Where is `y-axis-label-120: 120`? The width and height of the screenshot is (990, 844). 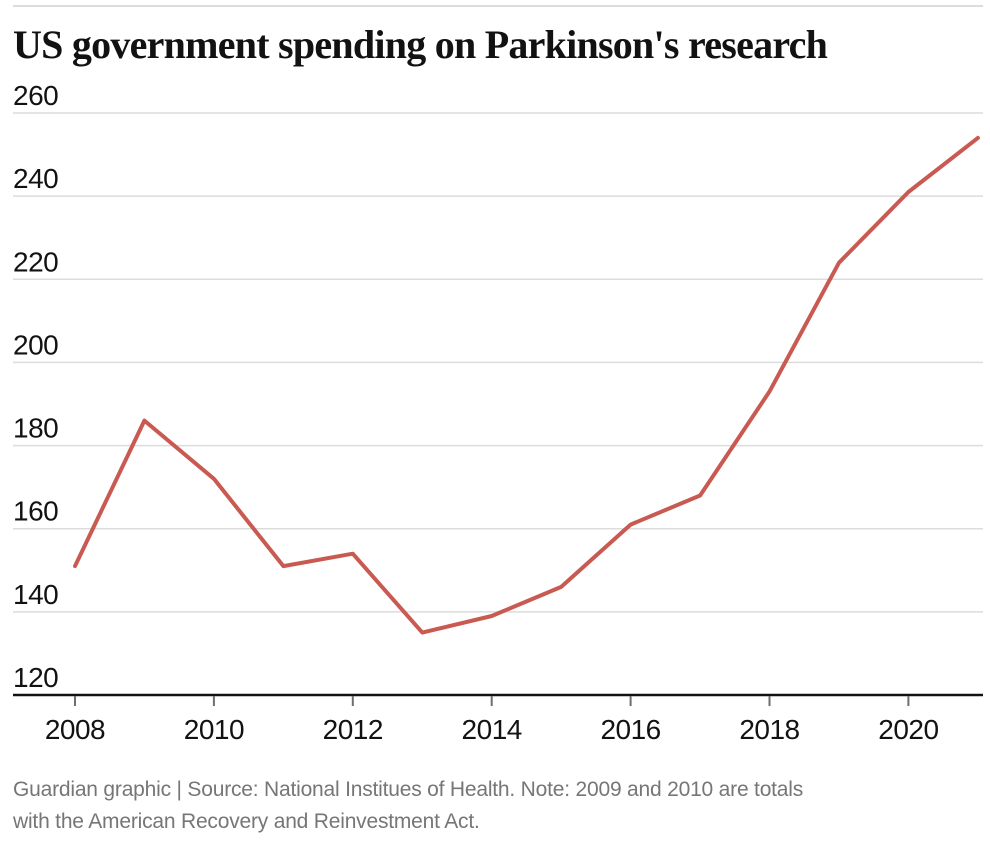 y-axis-label-120: 120 is located at coordinates (35, 677).